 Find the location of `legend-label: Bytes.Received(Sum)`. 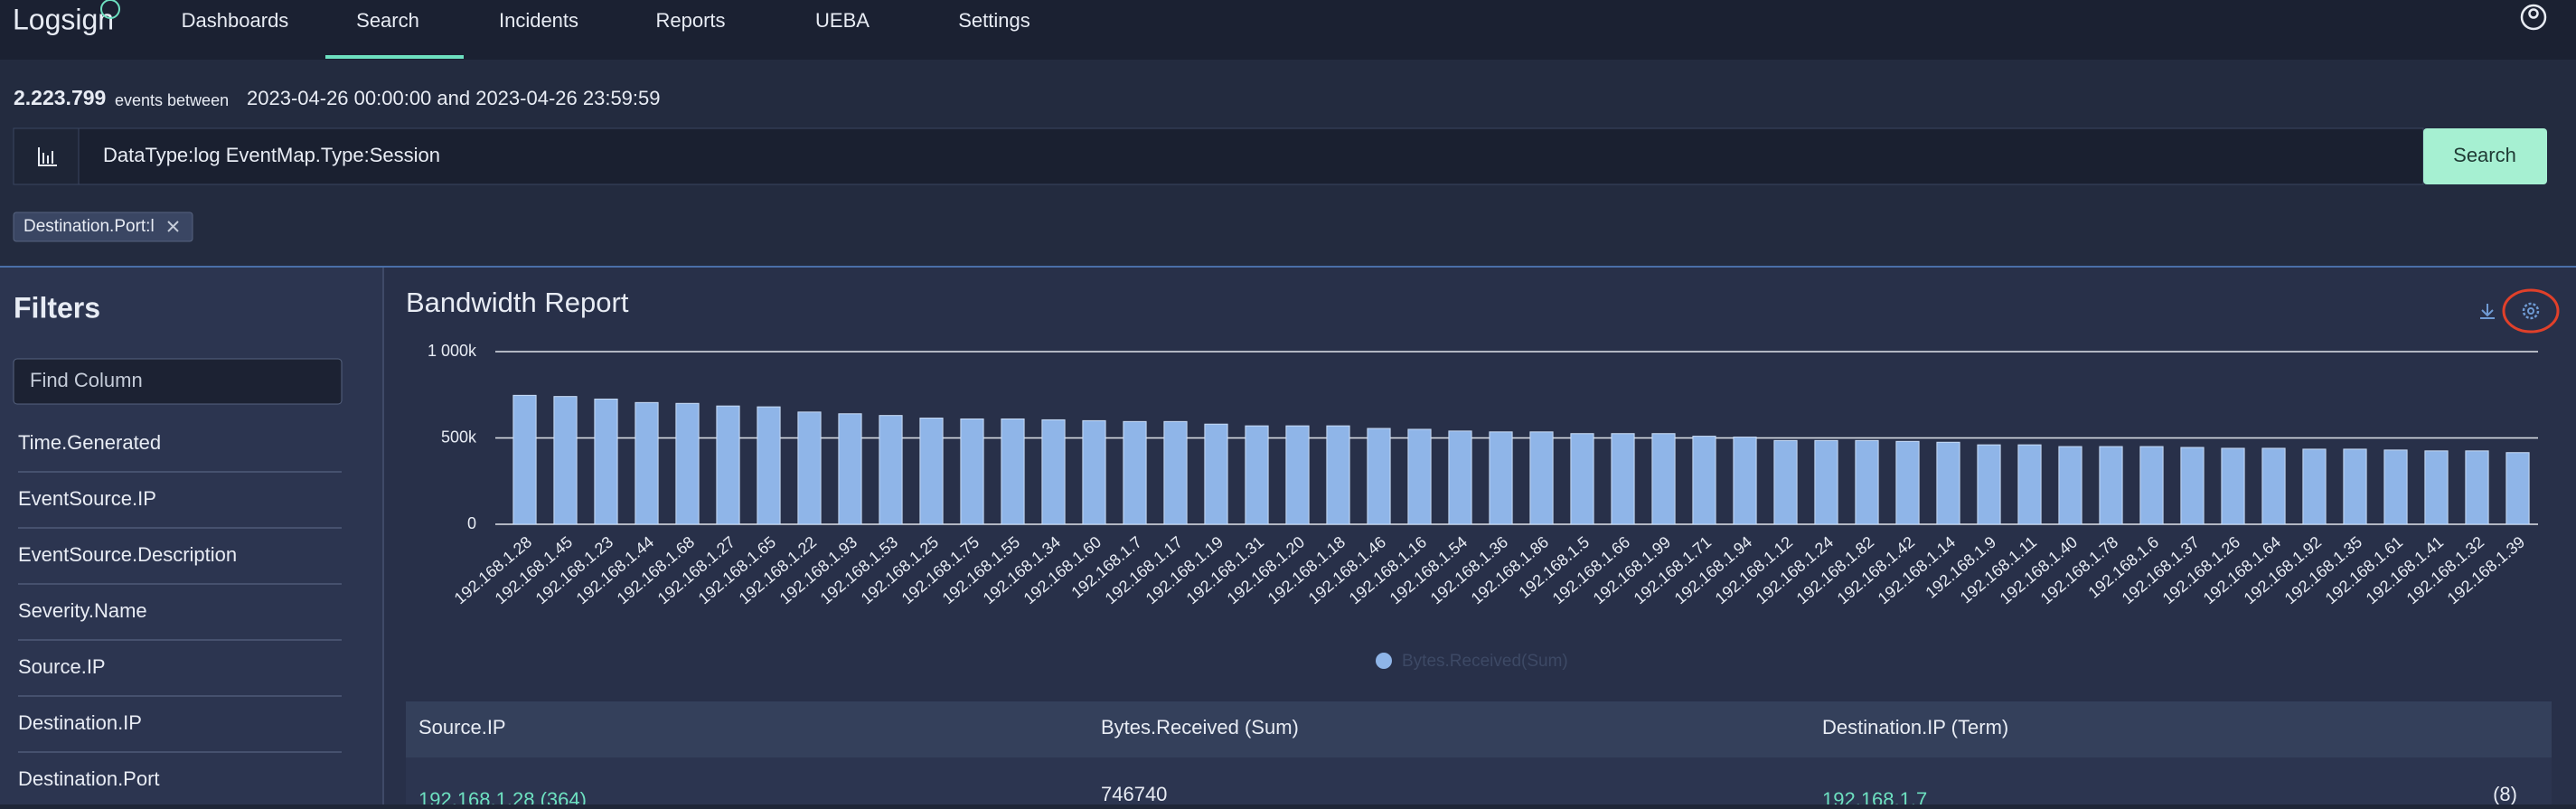

legend-label: Bytes.Received(Sum) is located at coordinates (1485, 661).